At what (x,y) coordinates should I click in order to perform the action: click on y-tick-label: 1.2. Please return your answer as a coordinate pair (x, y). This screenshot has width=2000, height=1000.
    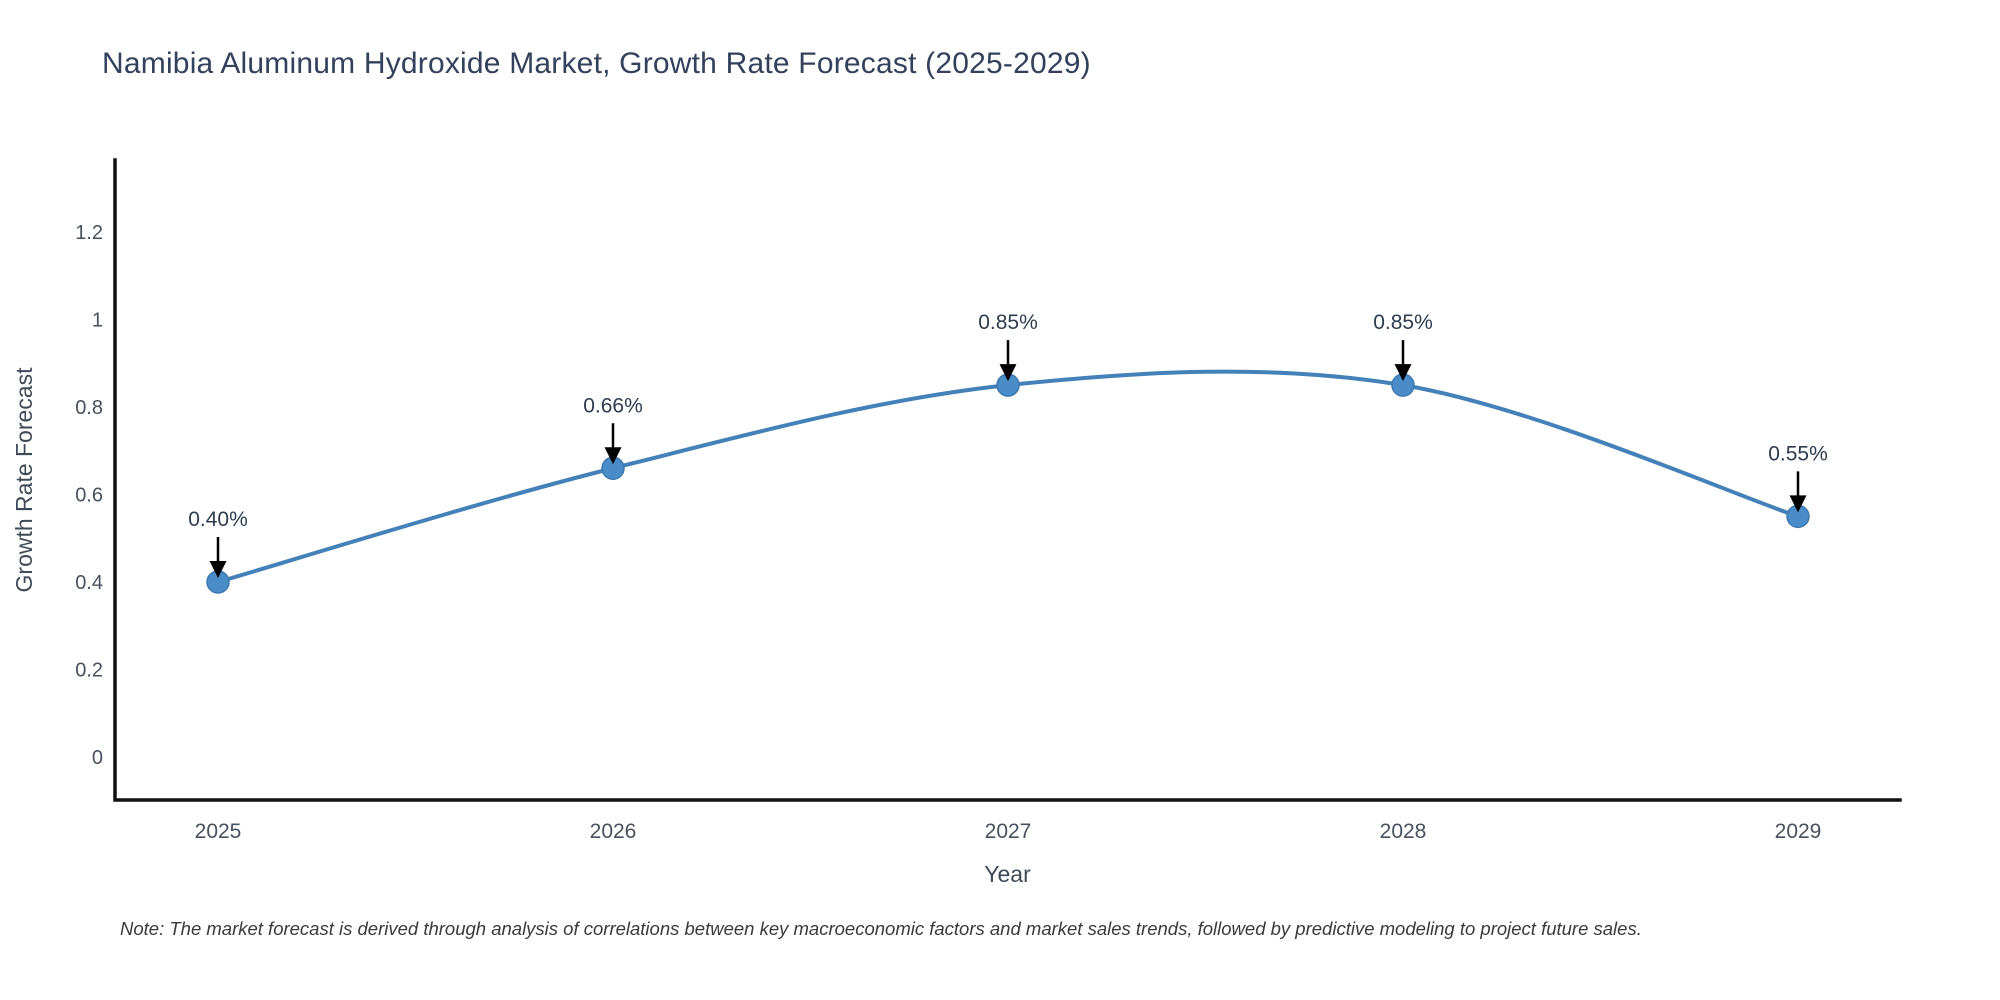
    Looking at the image, I should click on (89, 233).